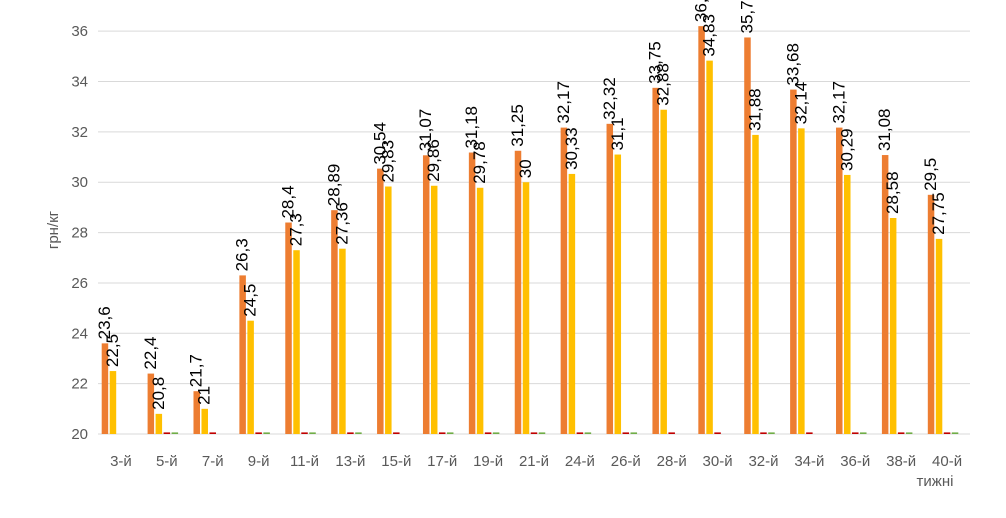  I want to click on data-label: 34,83, so click(709, 35).